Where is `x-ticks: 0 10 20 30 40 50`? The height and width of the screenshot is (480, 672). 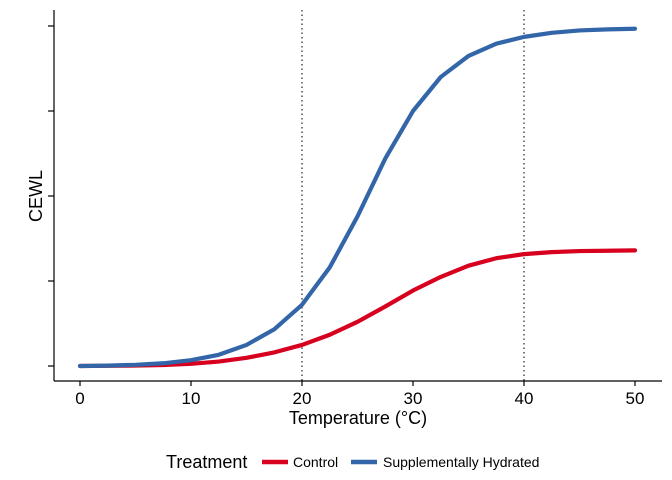
x-ticks: 0 10 20 30 40 50 is located at coordinates (359, 394).